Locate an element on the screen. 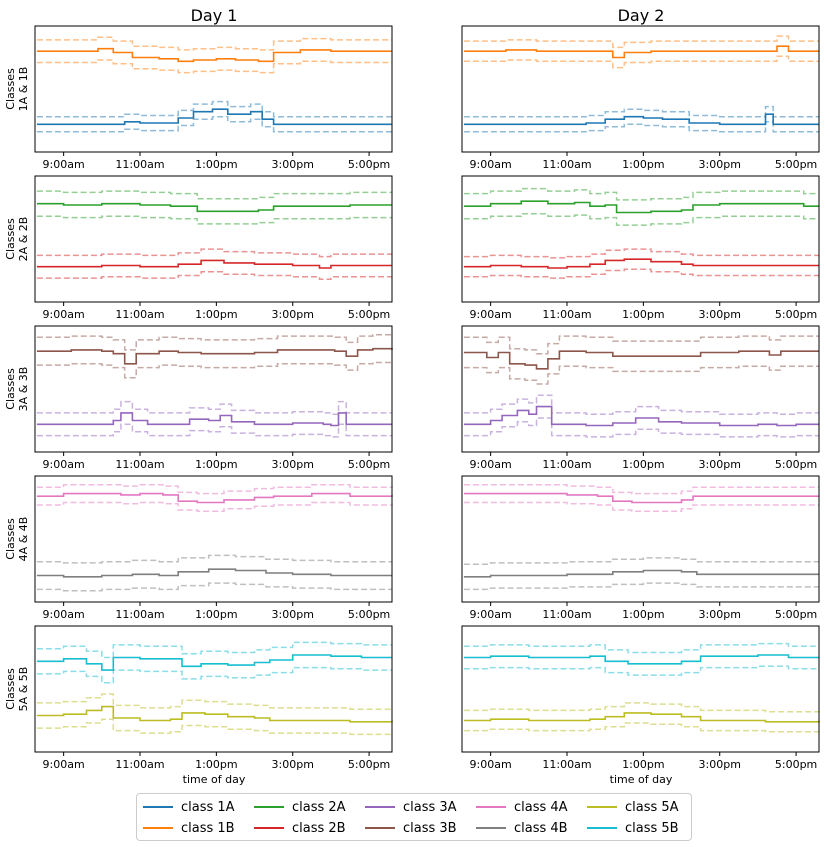 This screenshot has width=830, height=847. series-line-4a is located at coordinates (214, 498).